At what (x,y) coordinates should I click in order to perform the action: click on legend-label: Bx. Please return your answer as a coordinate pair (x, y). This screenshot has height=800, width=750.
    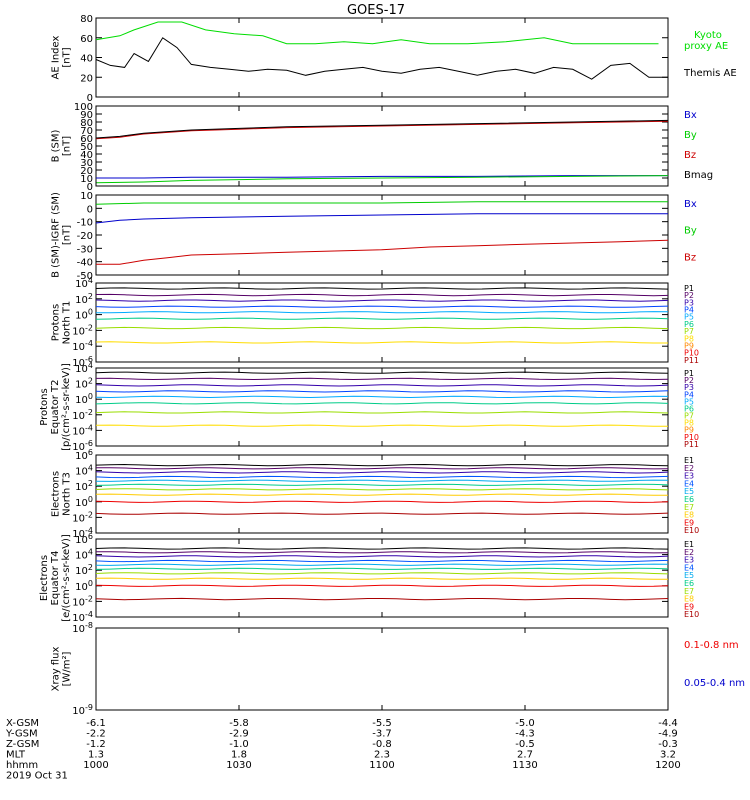
    Looking at the image, I should click on (690, 204).